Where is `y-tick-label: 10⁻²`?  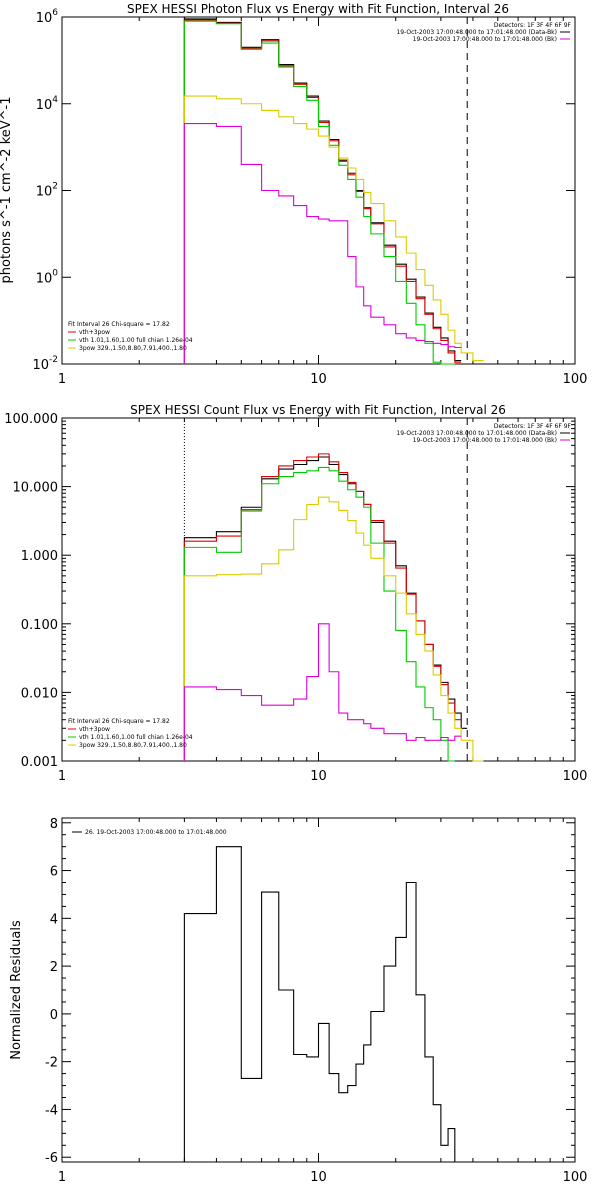
y-tick-label: 10⁻² is located at coordinates (45, 364).